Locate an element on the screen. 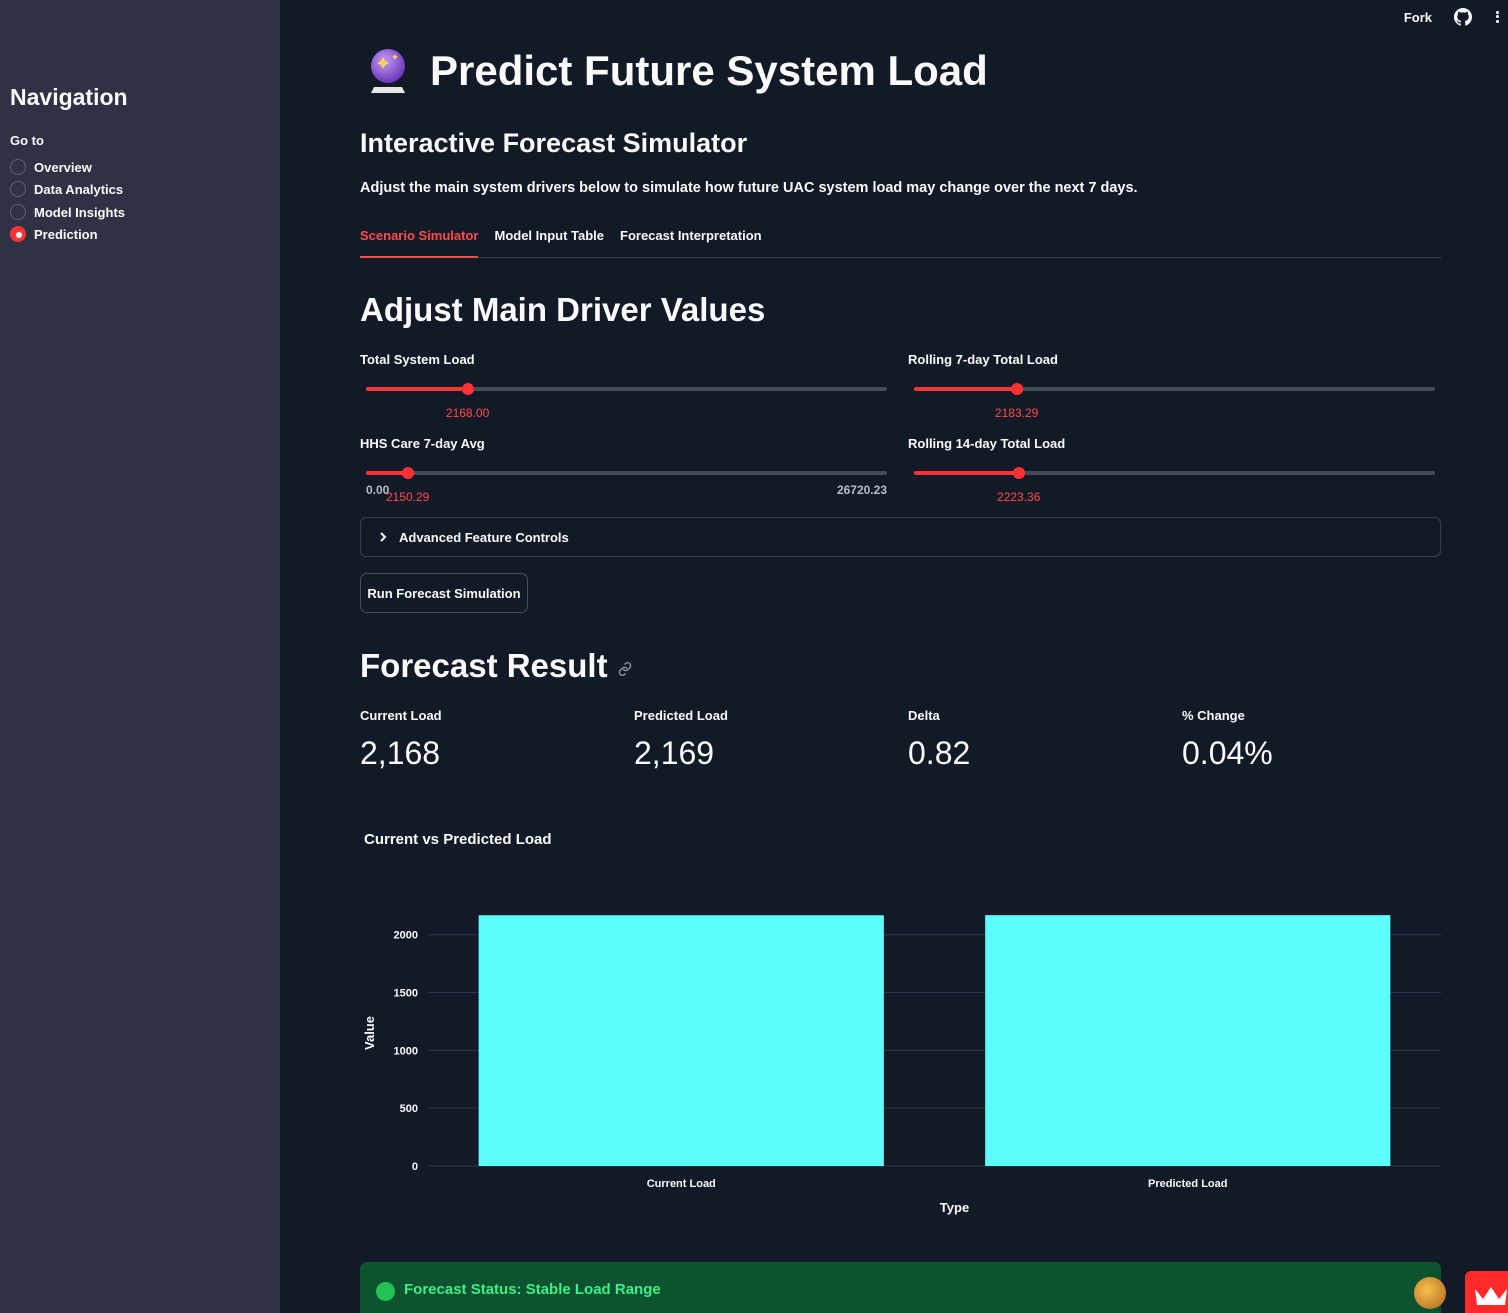 This screenshot has height=1313, width=1508. metric-value: 2,169 is located at coordinates (674, 753).